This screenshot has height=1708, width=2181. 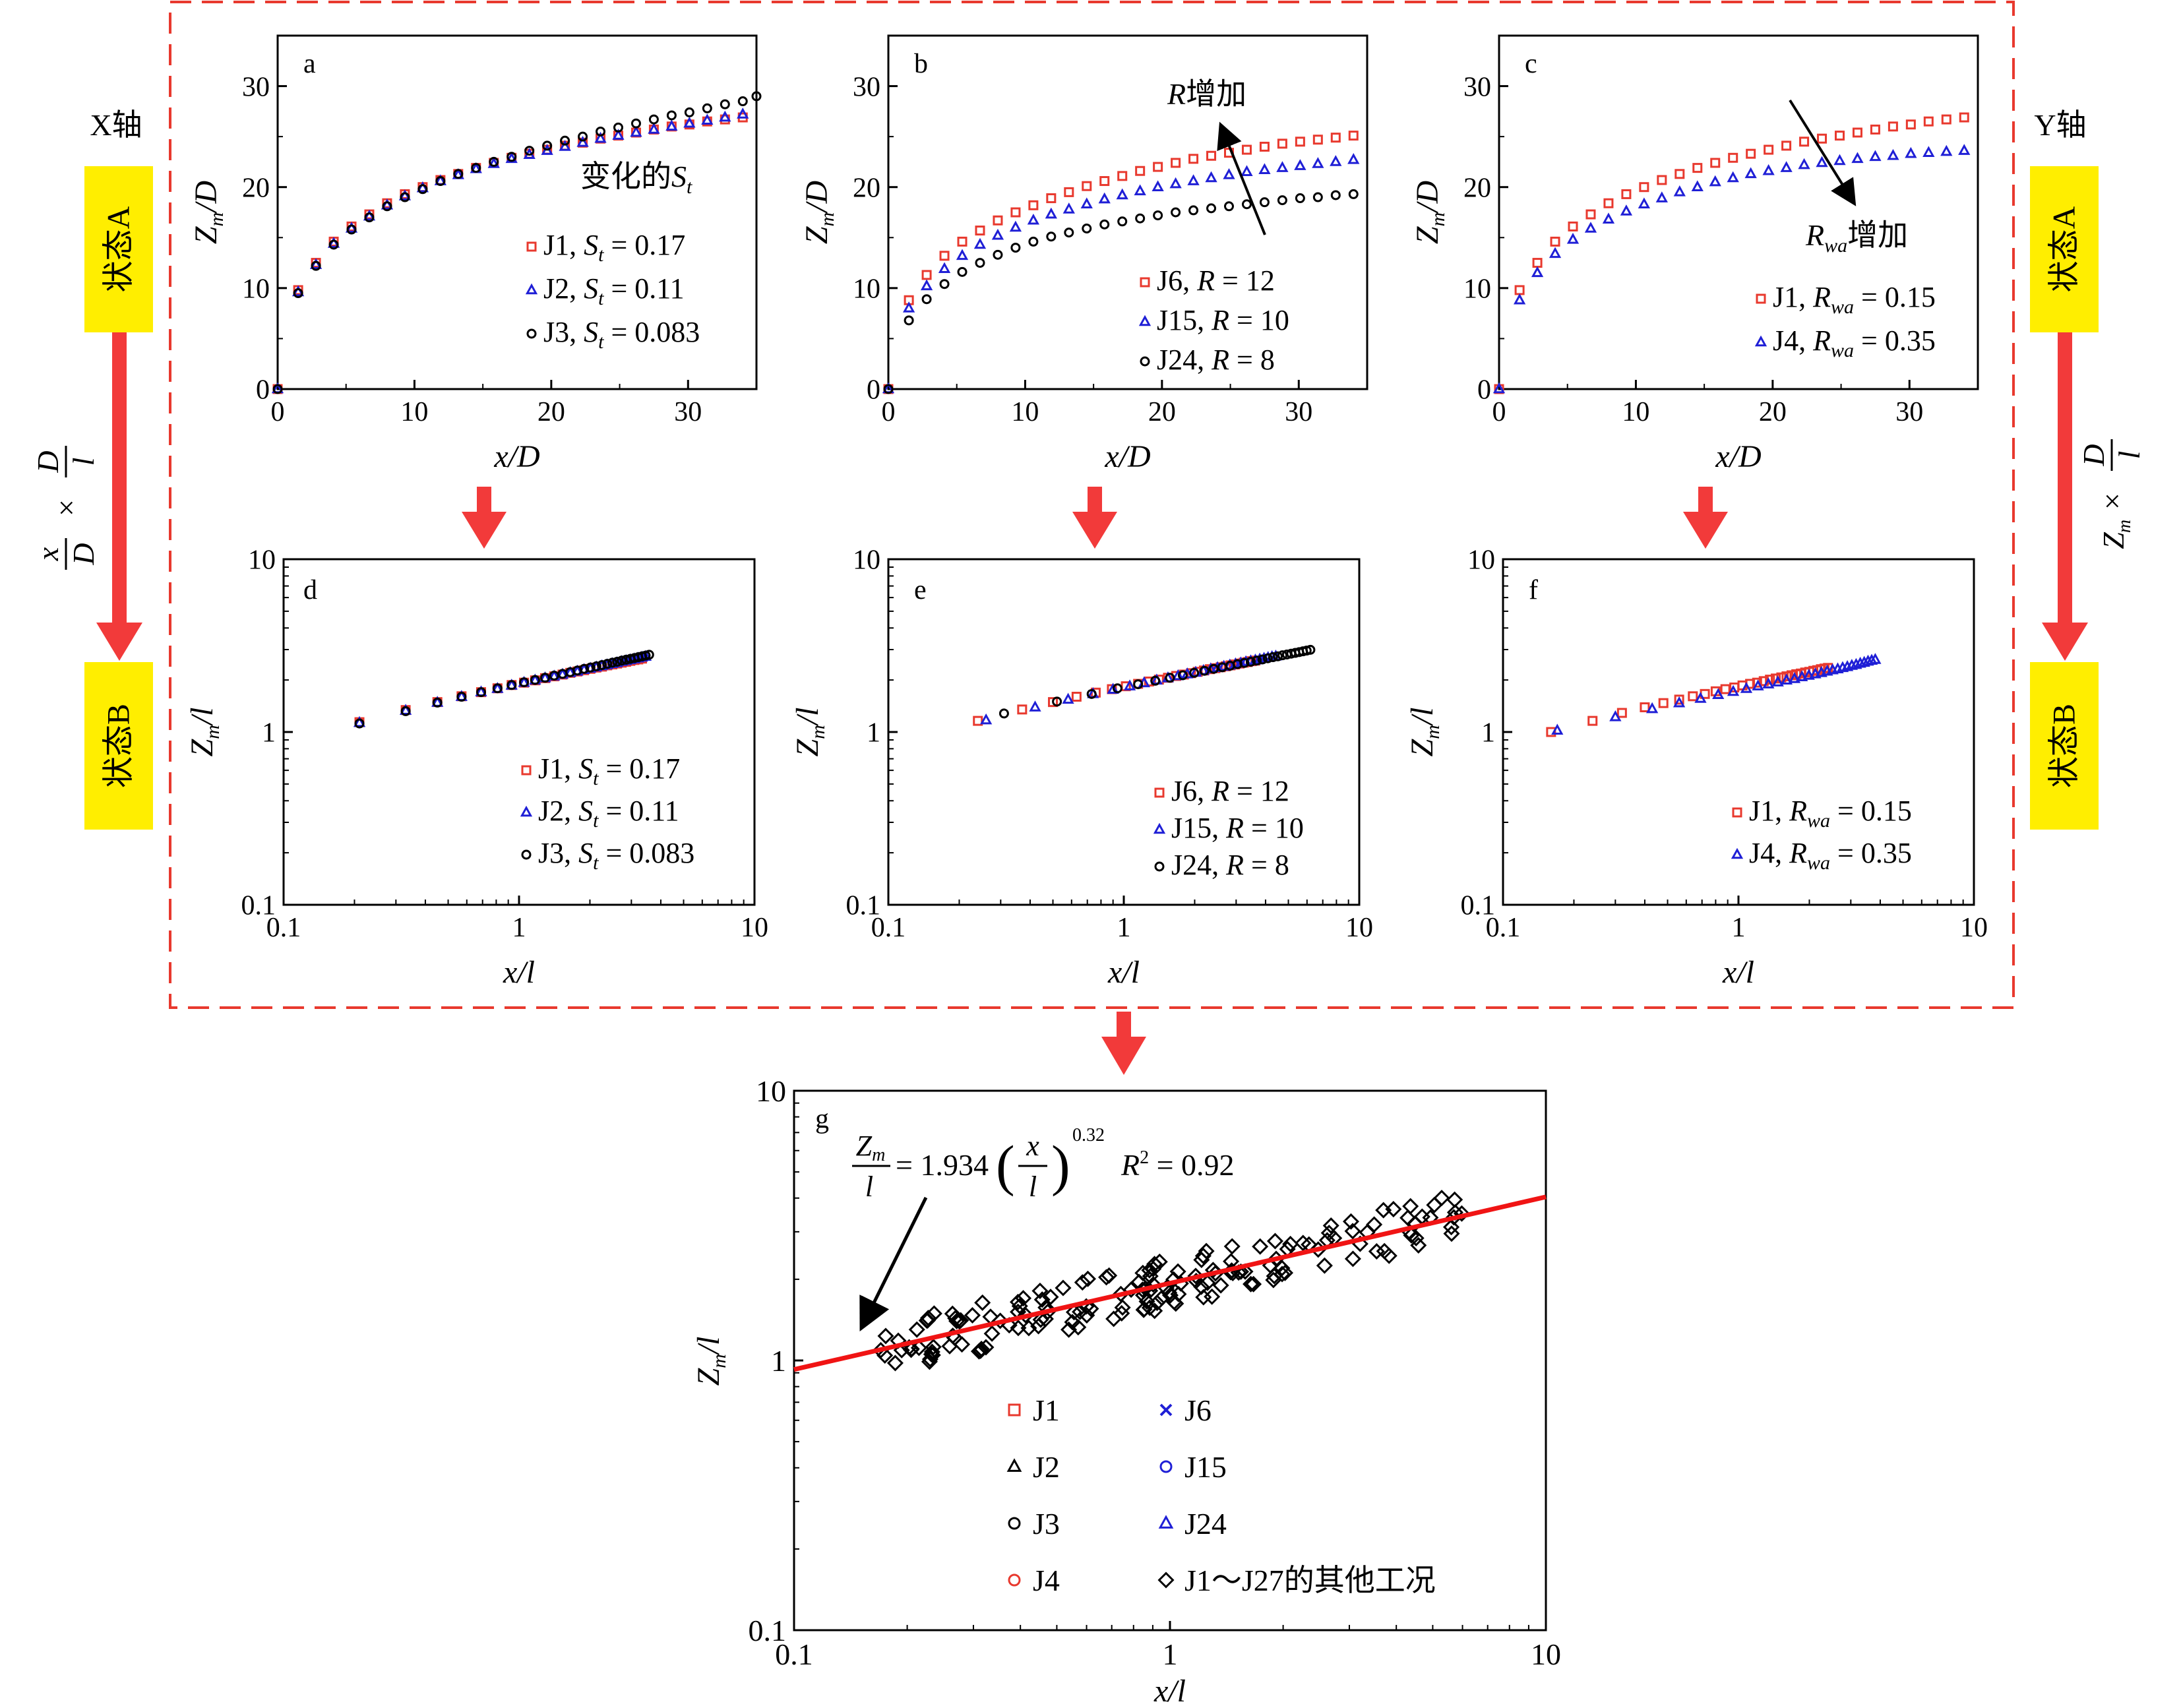 I want to click on legend-entry-j15: J15, R = 10, so click(x=1223, y=320).